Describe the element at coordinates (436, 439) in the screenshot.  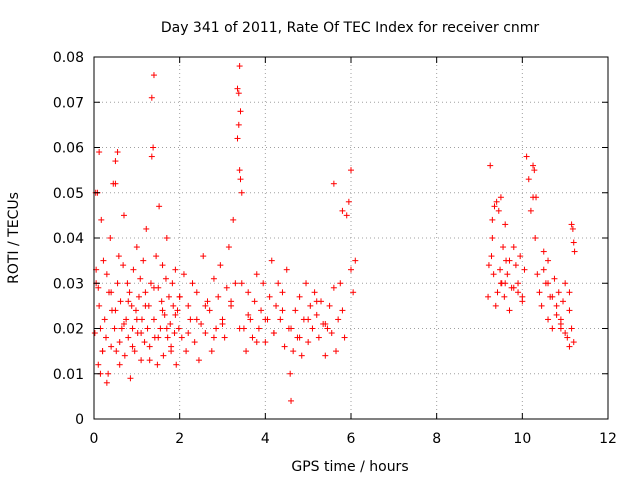
I see `x-tick-label: 8` at that location.